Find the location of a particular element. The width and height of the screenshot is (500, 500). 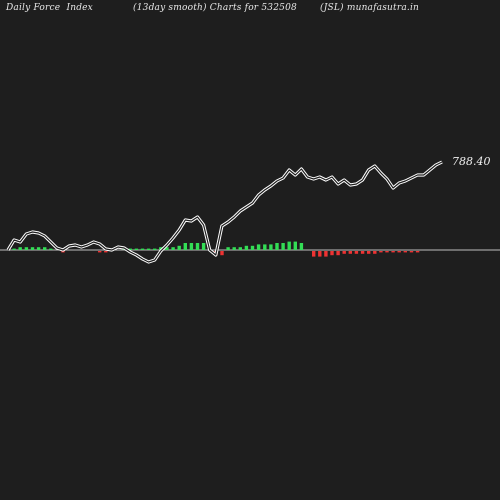

last-value-label: 788.40 is located at coordinates (471, 161).